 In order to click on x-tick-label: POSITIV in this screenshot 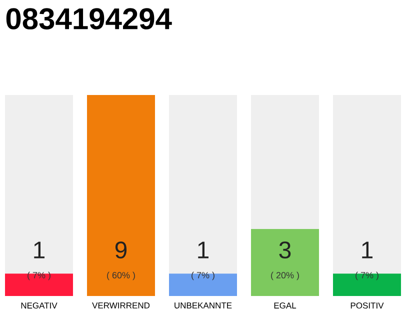, I will do `click(367, 305)`.